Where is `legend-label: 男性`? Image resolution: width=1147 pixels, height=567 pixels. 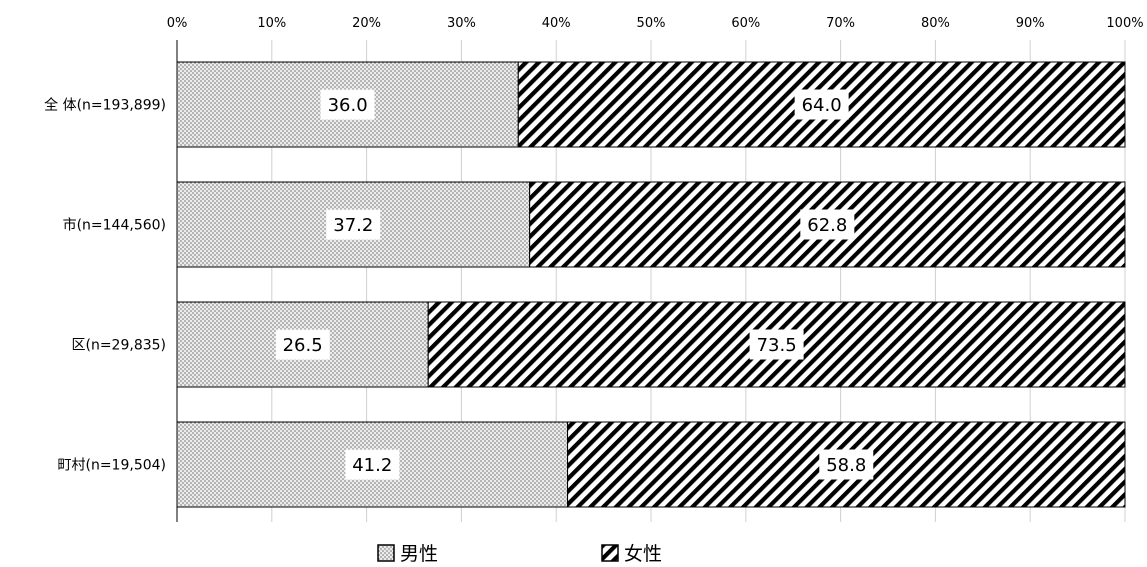 legend-label: 男性 is located at coordinates (419, 554).